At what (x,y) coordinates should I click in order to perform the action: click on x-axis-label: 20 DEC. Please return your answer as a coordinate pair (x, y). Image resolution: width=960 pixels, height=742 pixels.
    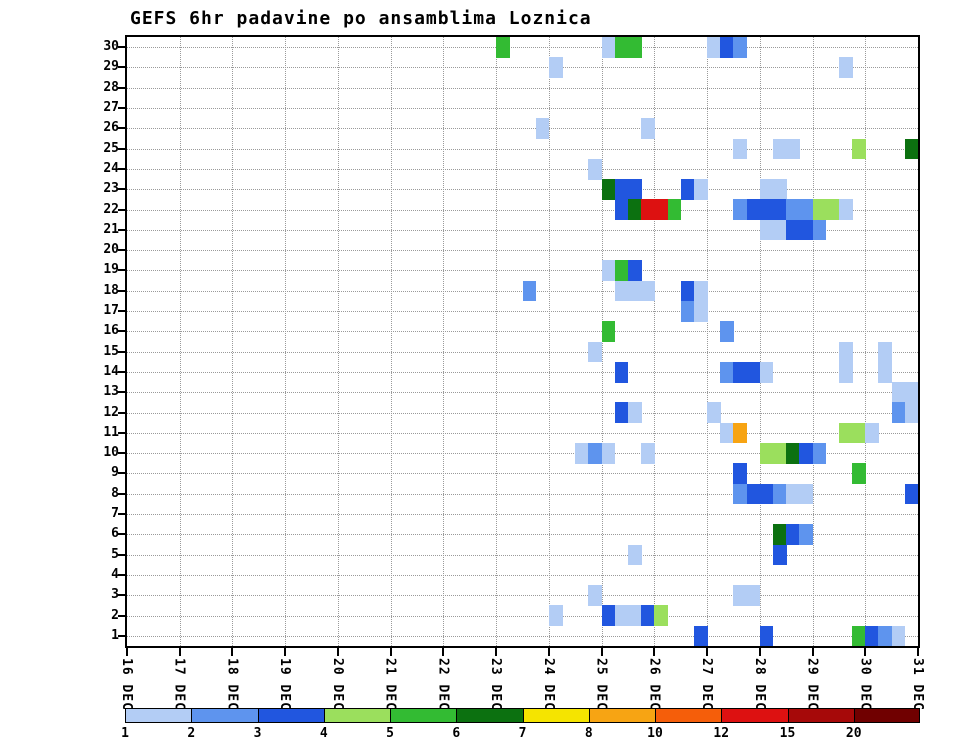
    Looking at the image, I should click on (337, 684).